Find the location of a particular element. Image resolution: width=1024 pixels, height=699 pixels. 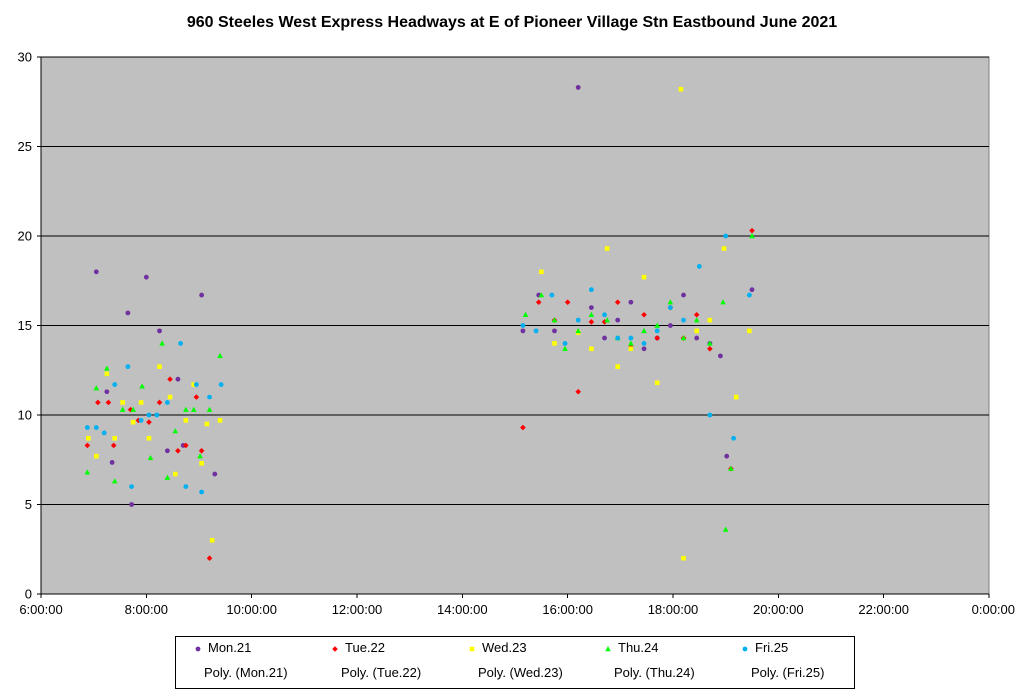

x-tick-label: 10:00:00 is located at coordinates (251, 609).